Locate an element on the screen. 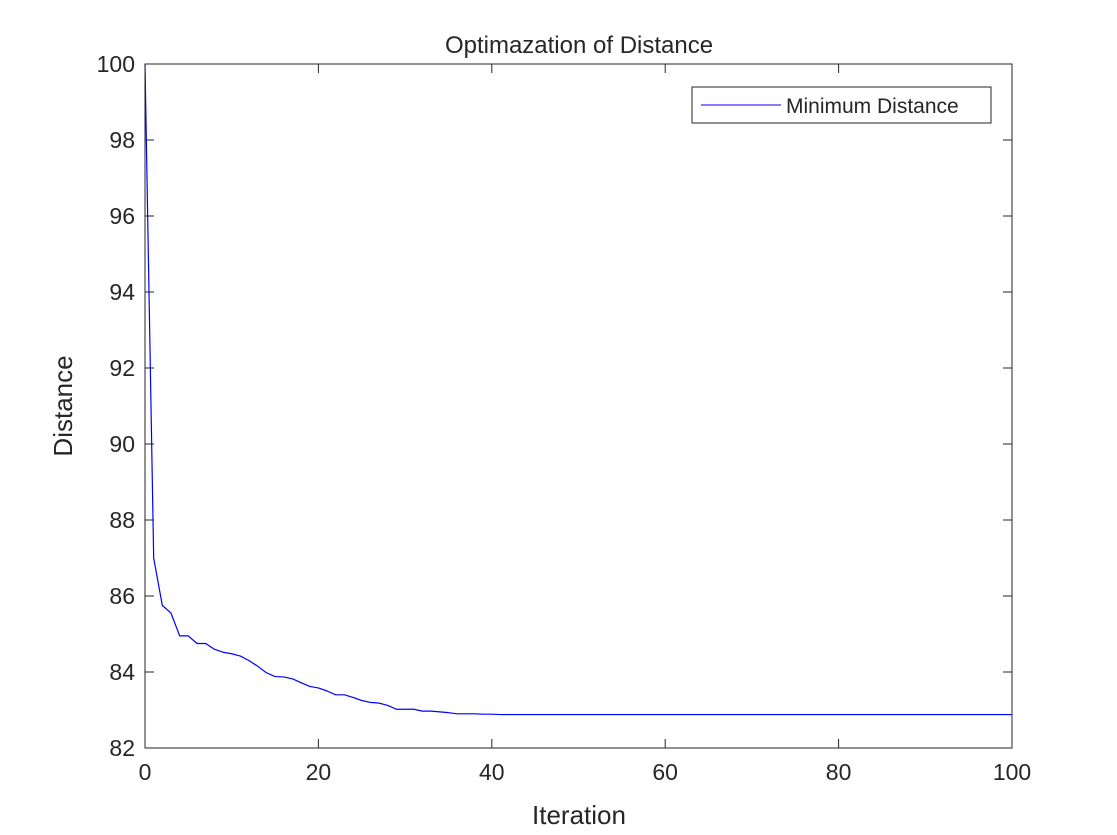 The width and height of the screenshot is (1117, 835). legend: Minimum Distance is located at coordinates (841, 105).